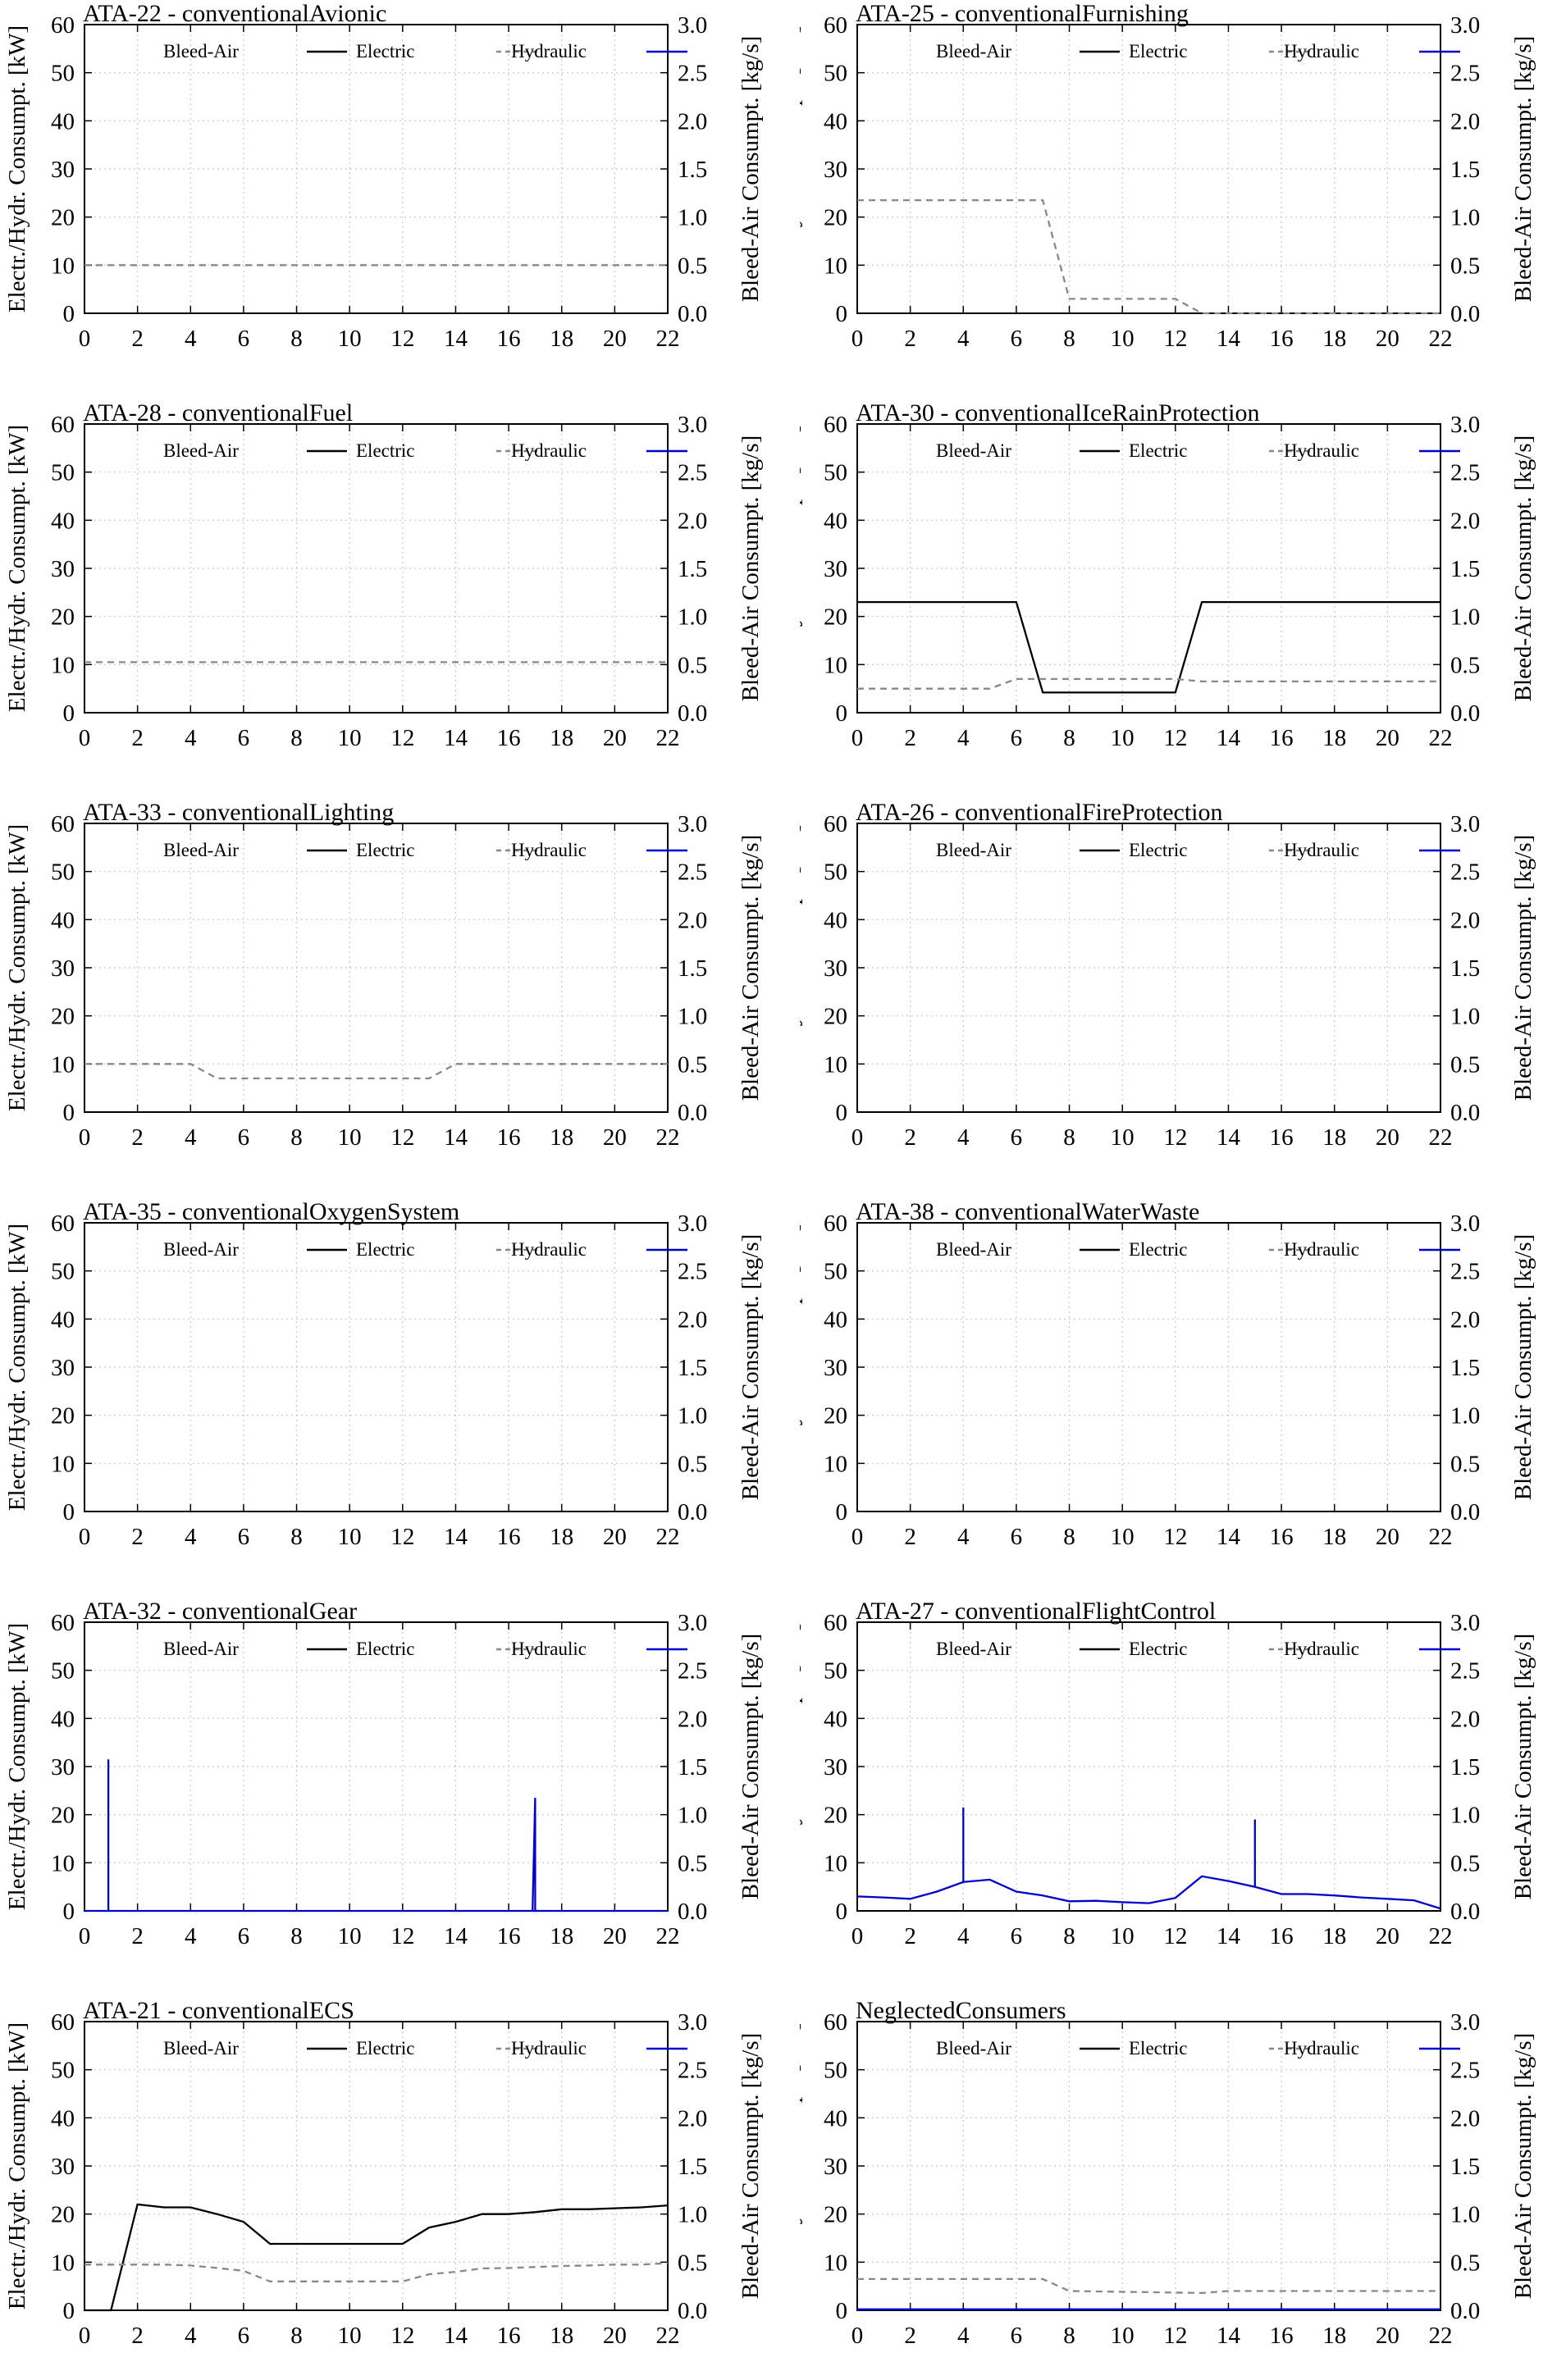 The height and width of the screenshot is (2380, 1566). I want to click on chart-title: ATA-30 - conventionalIceRainProtection, so click(1057, 413).